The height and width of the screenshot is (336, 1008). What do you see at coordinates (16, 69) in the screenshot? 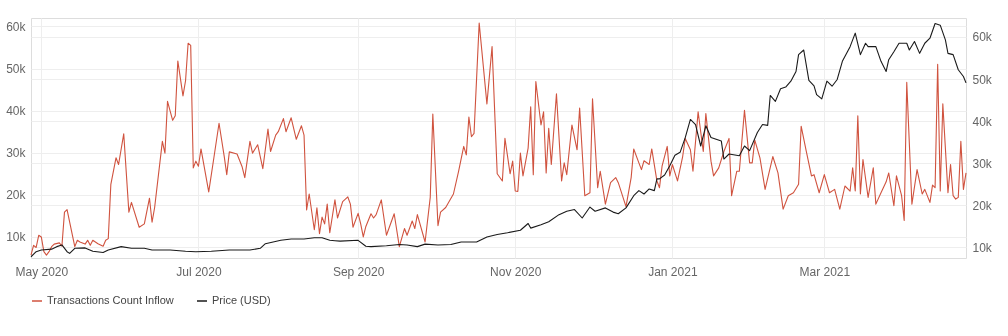
I see `y-tick-label: 50k` at bounding box center [16, 69].